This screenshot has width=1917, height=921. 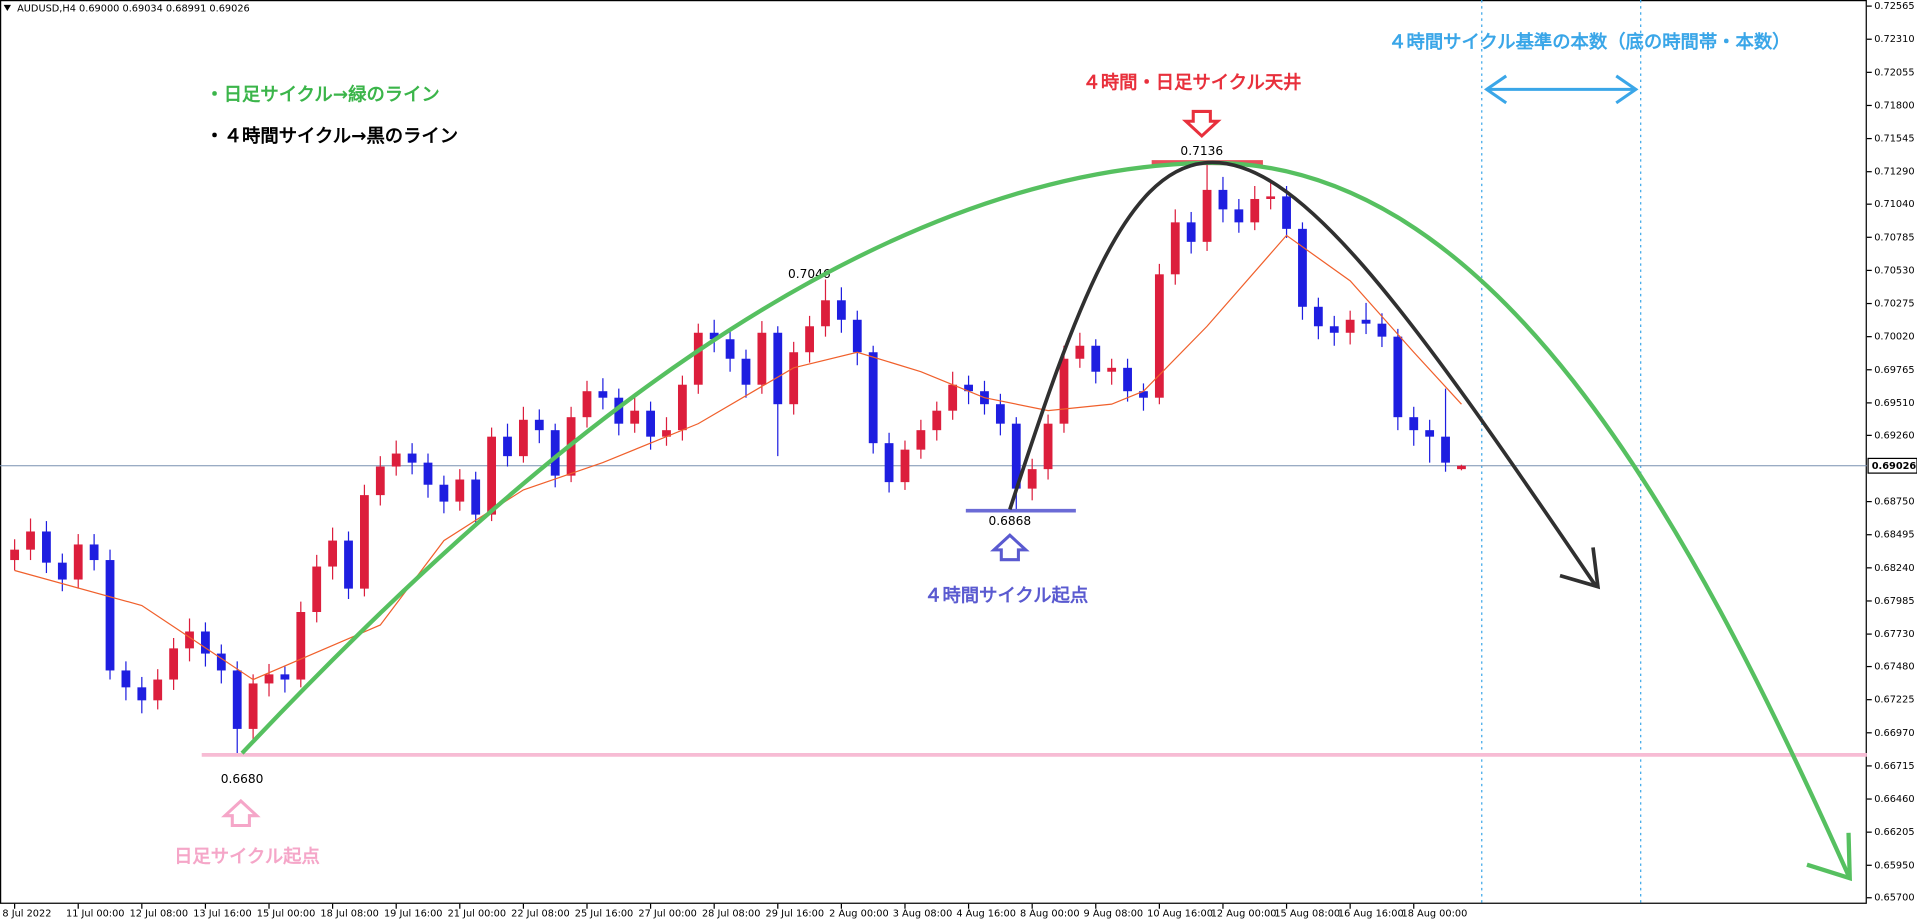 What do you see at coordinates (1894, 105) in the screenshot?
I see `y-tick-label: 0.71800` at bounding box center [1894, 105].